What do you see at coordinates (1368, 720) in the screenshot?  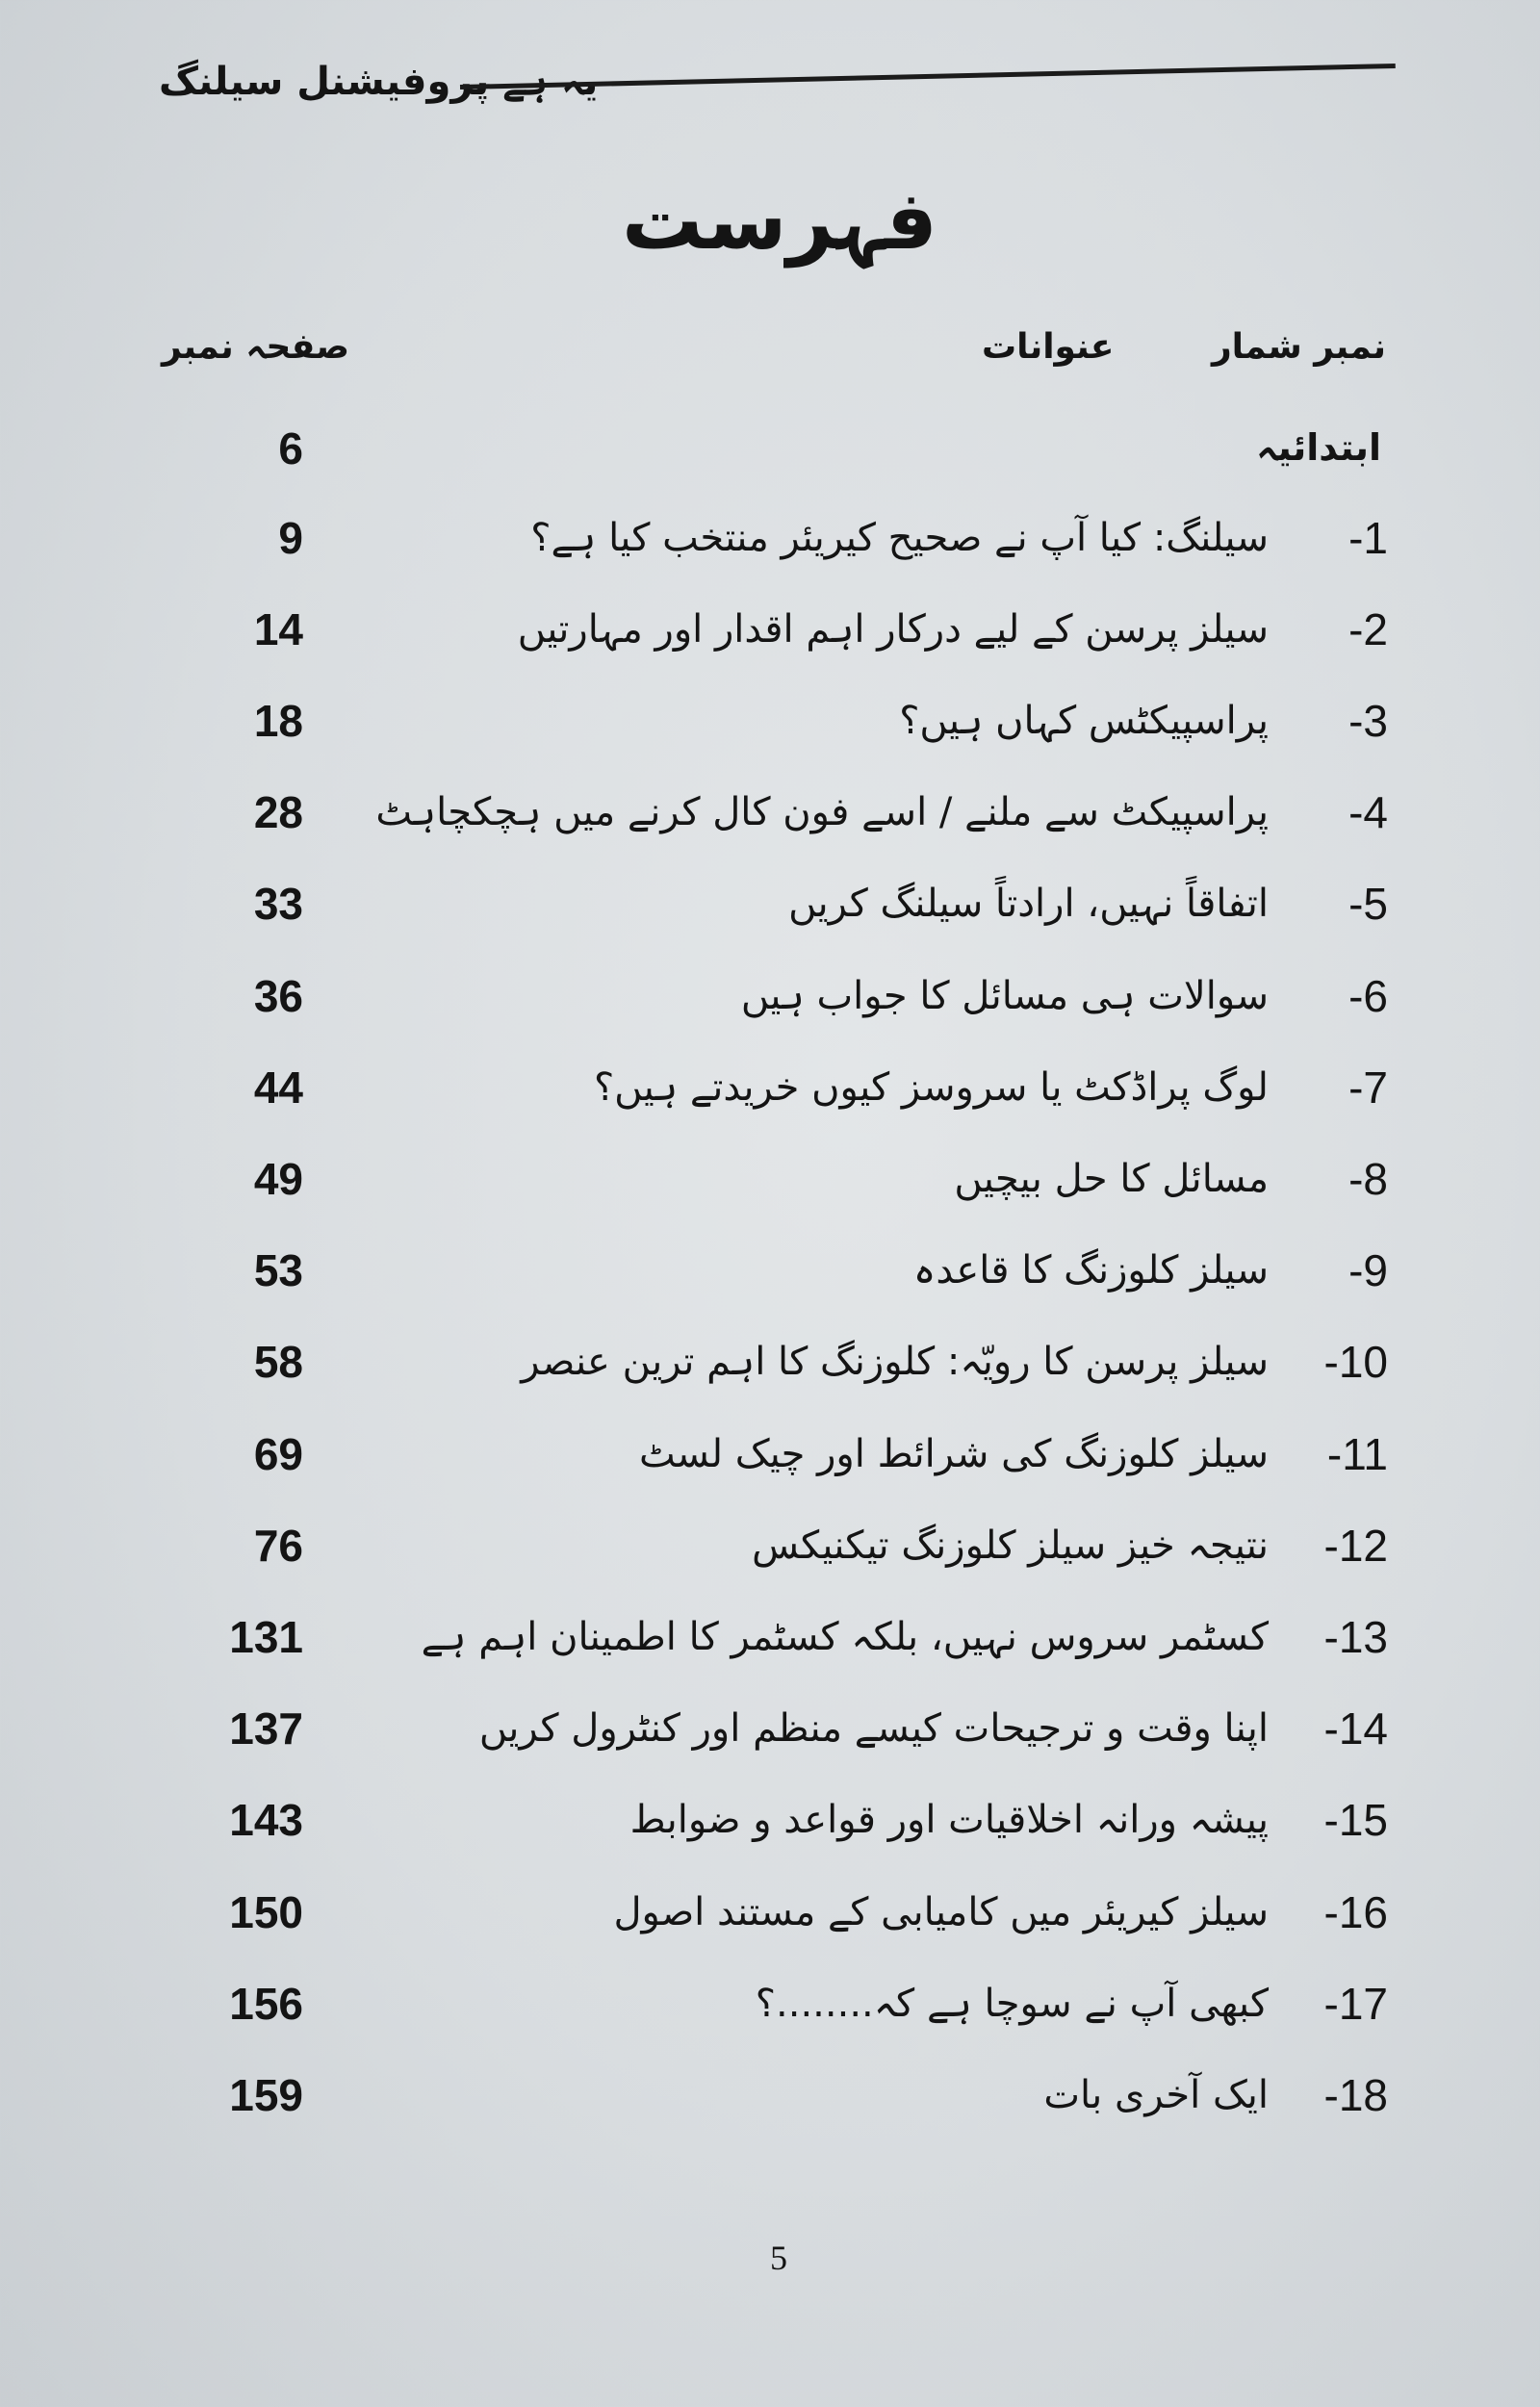 I see `toc-number: 3-` at bounding box center [1368, 720].